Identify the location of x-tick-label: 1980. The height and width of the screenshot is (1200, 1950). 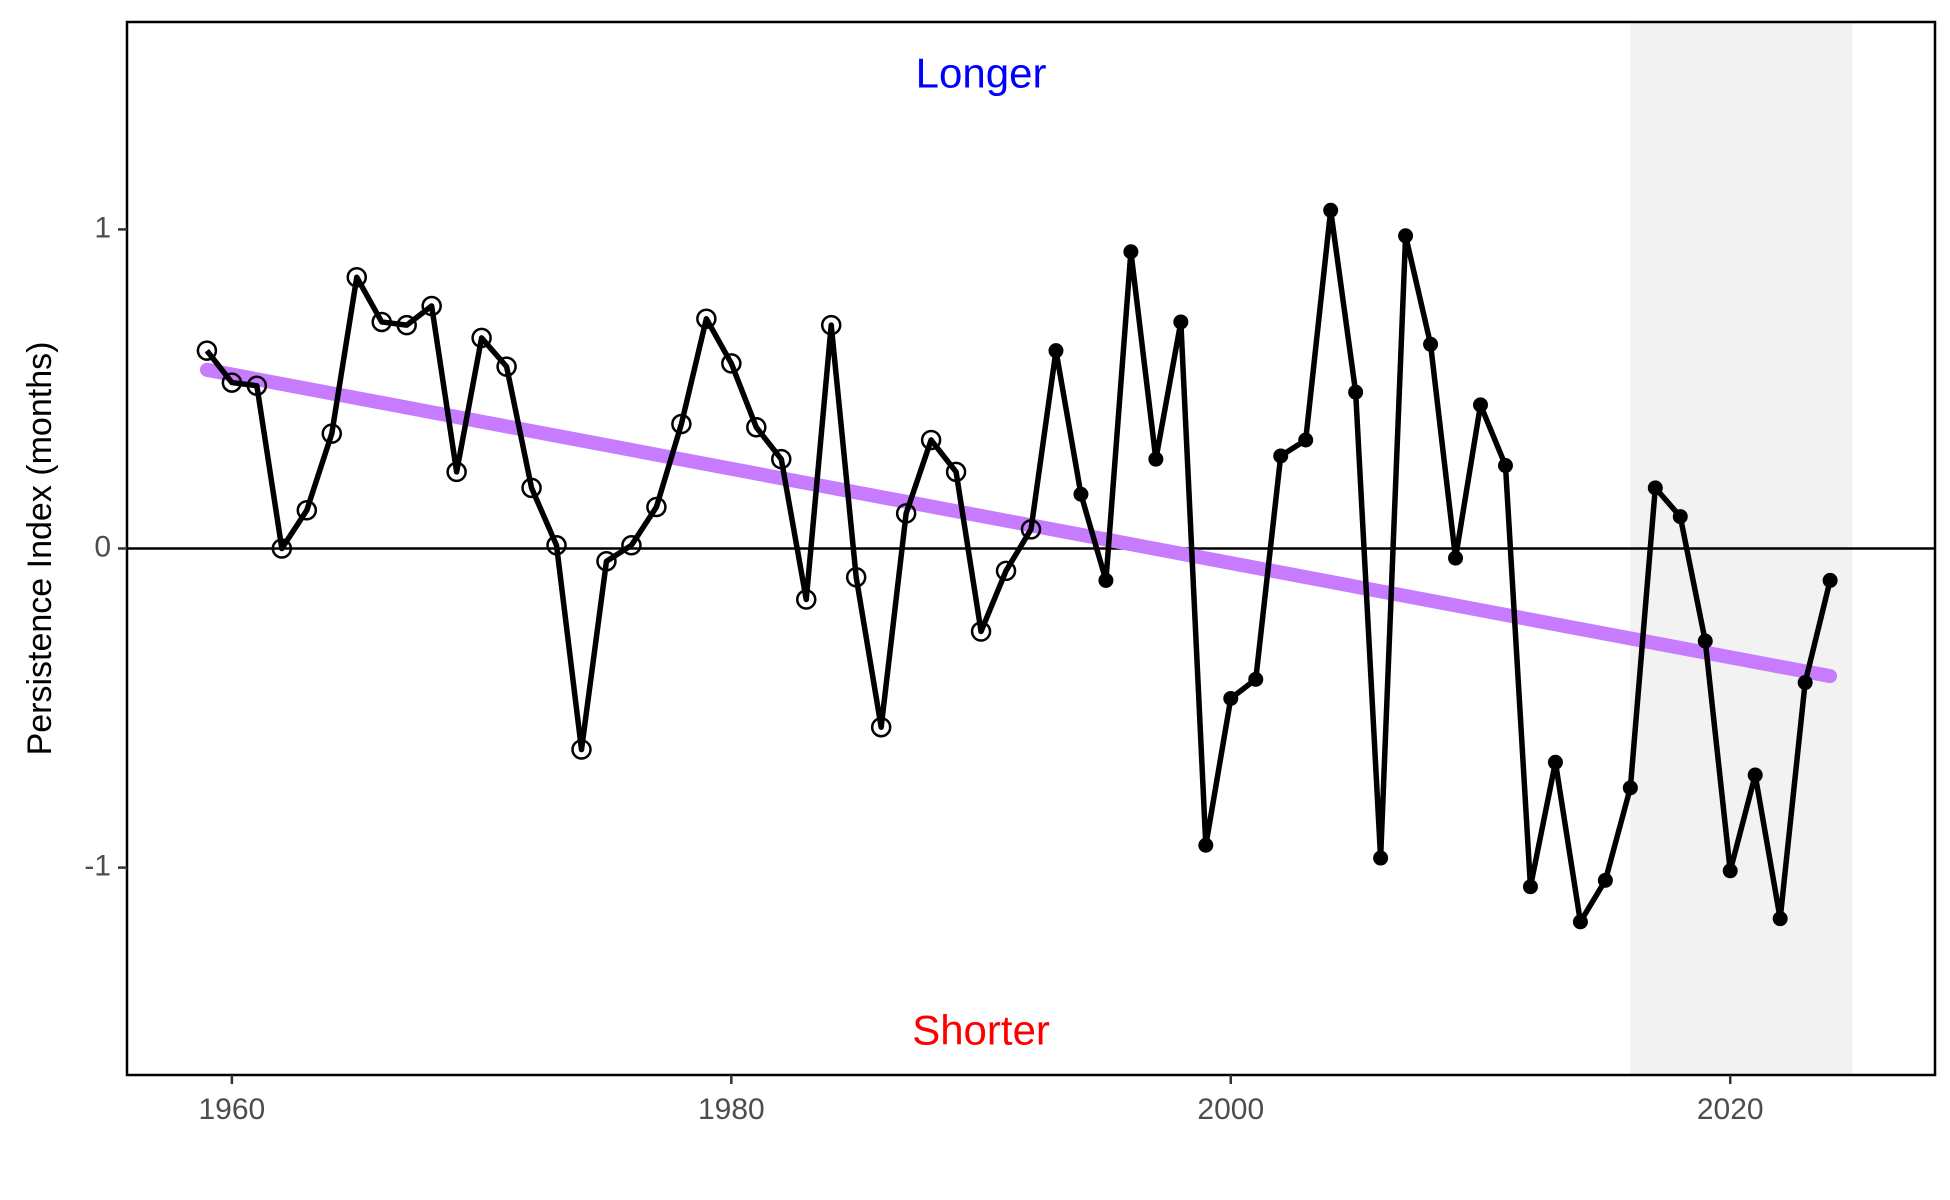
(731, 1109).